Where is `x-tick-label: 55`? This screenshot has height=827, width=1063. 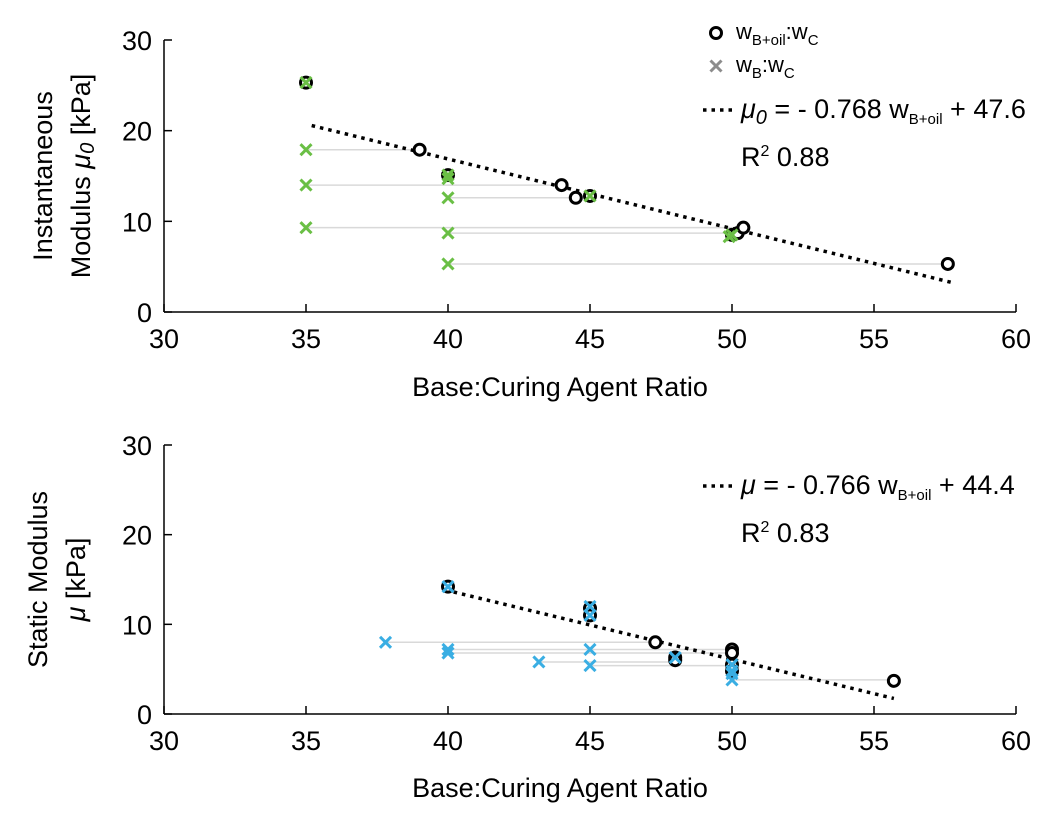
x-tick-label: 55 is located at coordinates (874, 741).